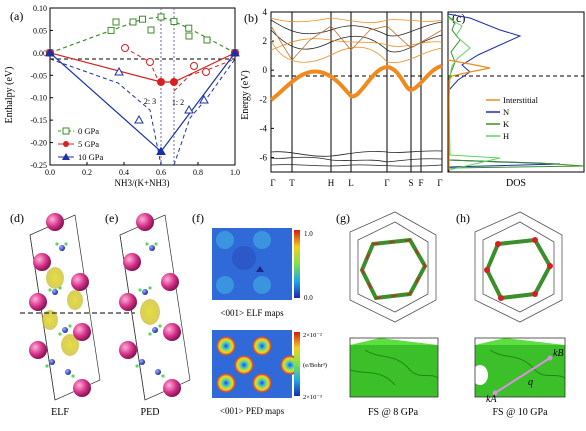 Image resolution: width=586 pixels, height=431 pixels. Describe the element at coordinates (506, 112) in the screenshot. I see `legend-n: N` at that location.